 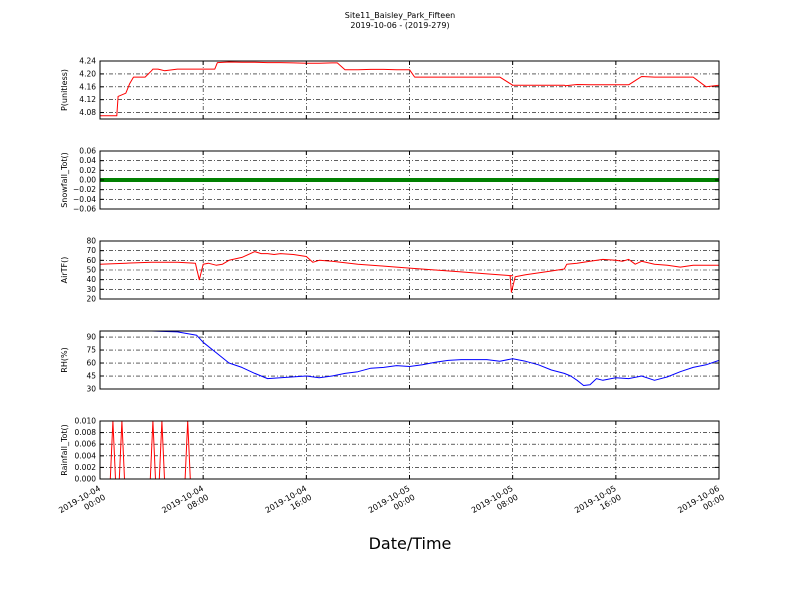 I want to click on y-tick-label: 90, so click(x=91, y=337).